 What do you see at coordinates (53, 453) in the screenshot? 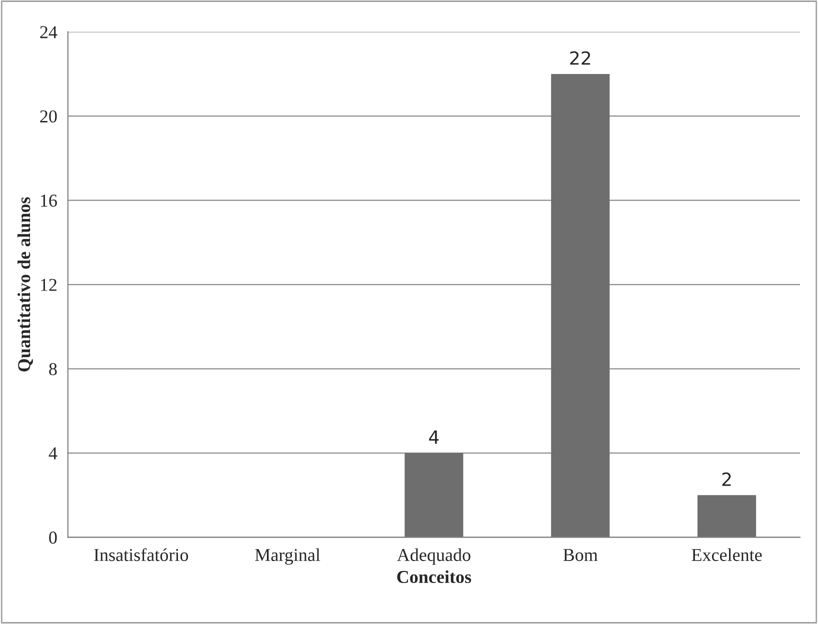
I see `y-tick-label: 4` at bounding box center [53, 453].